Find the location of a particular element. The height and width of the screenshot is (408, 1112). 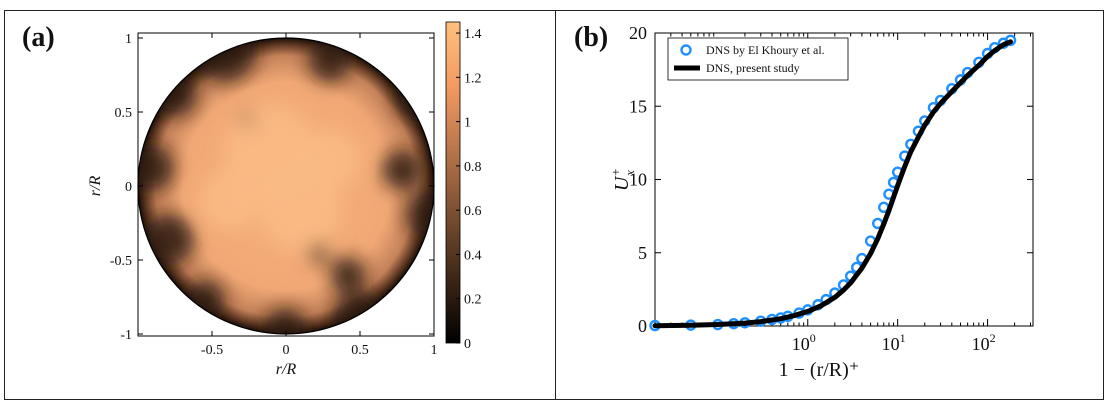

panel-b-label: (b) is located at coordinates (591, 37).